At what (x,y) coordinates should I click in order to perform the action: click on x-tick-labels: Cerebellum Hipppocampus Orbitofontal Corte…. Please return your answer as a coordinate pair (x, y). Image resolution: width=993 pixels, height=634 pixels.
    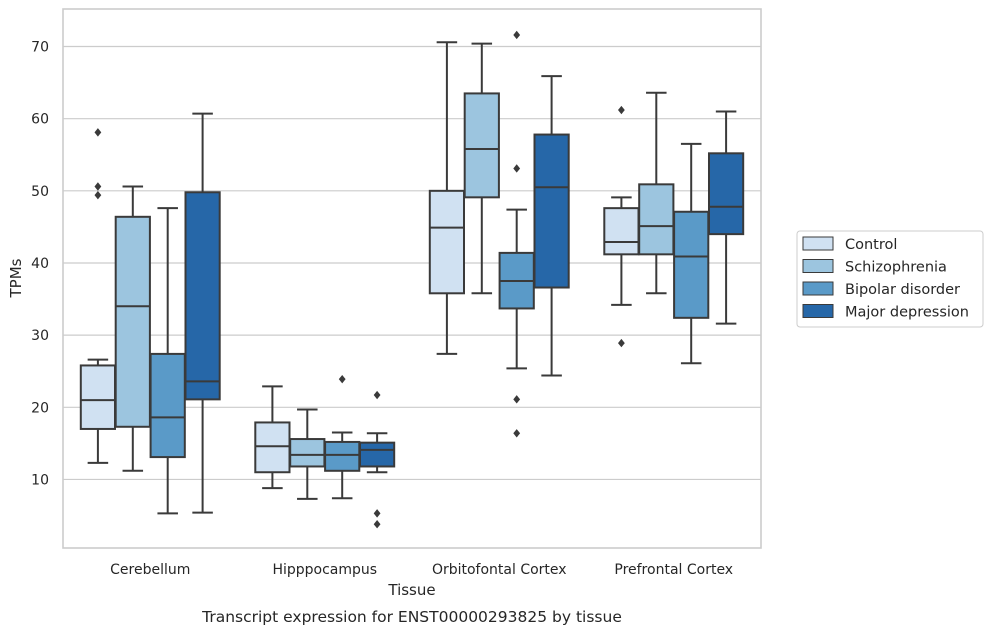
    Looking at the image, I should click on (421, 570).